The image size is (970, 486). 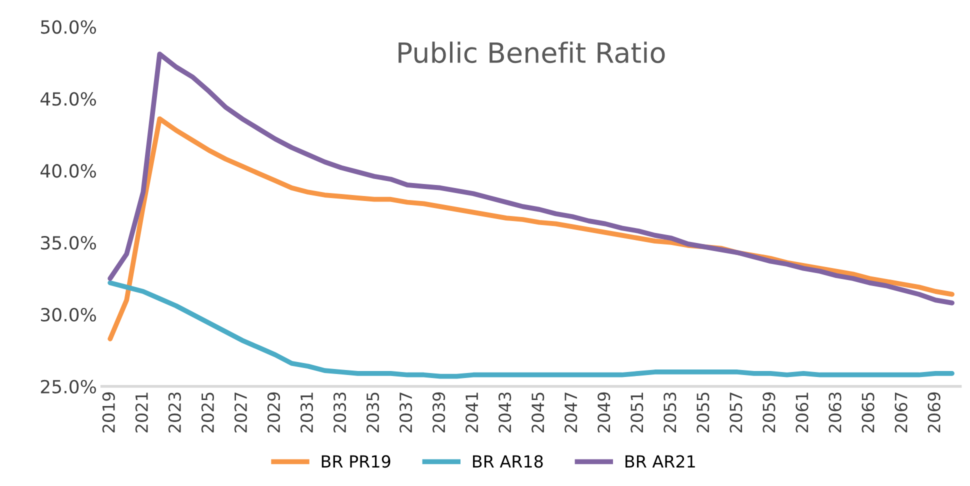 I want to click on y-tick-label: 35.0%, so click(x=68, y=243).